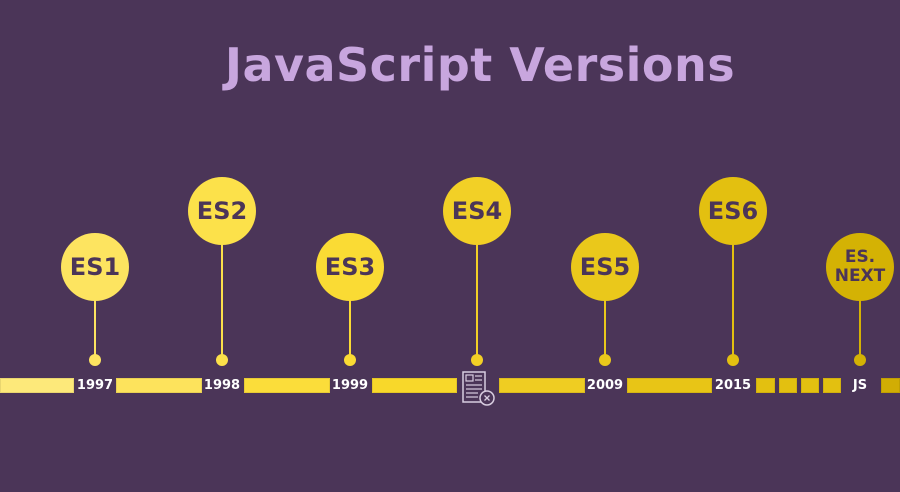  I want to click on version-circle: ES1, so click(95, 267).